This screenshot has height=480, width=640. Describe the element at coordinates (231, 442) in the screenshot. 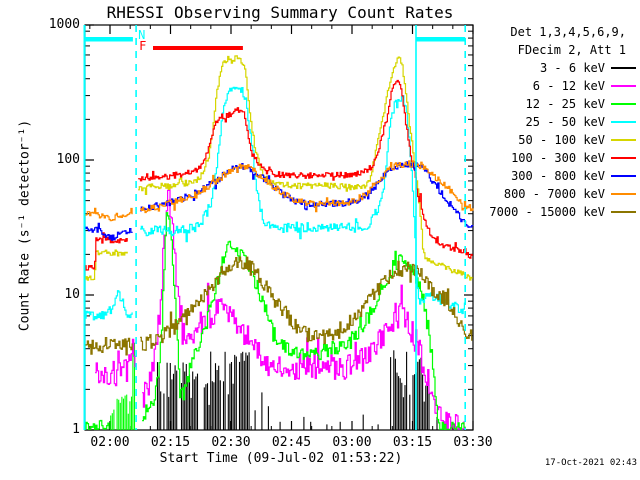

I see `x-tick-label: 02:30` at that location.